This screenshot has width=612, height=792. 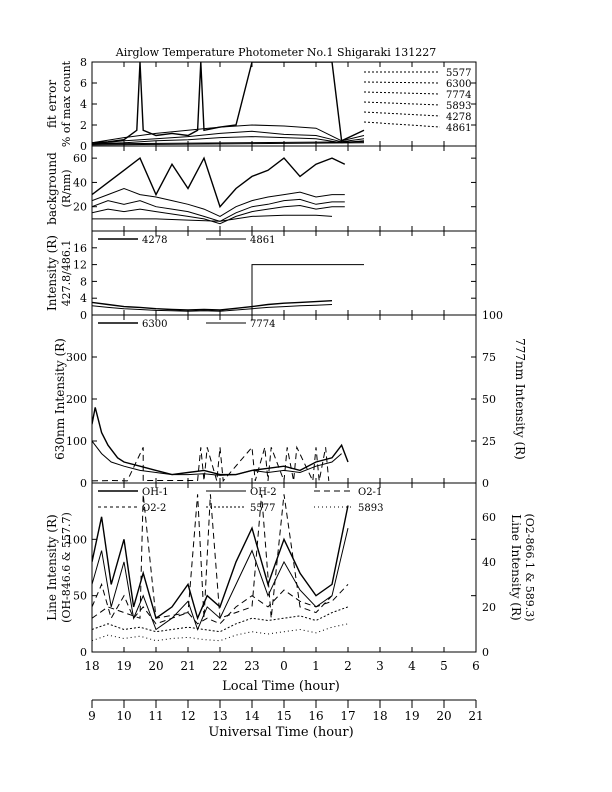 I want to click on legend-label: OH-1, so click(x=155, y=492).